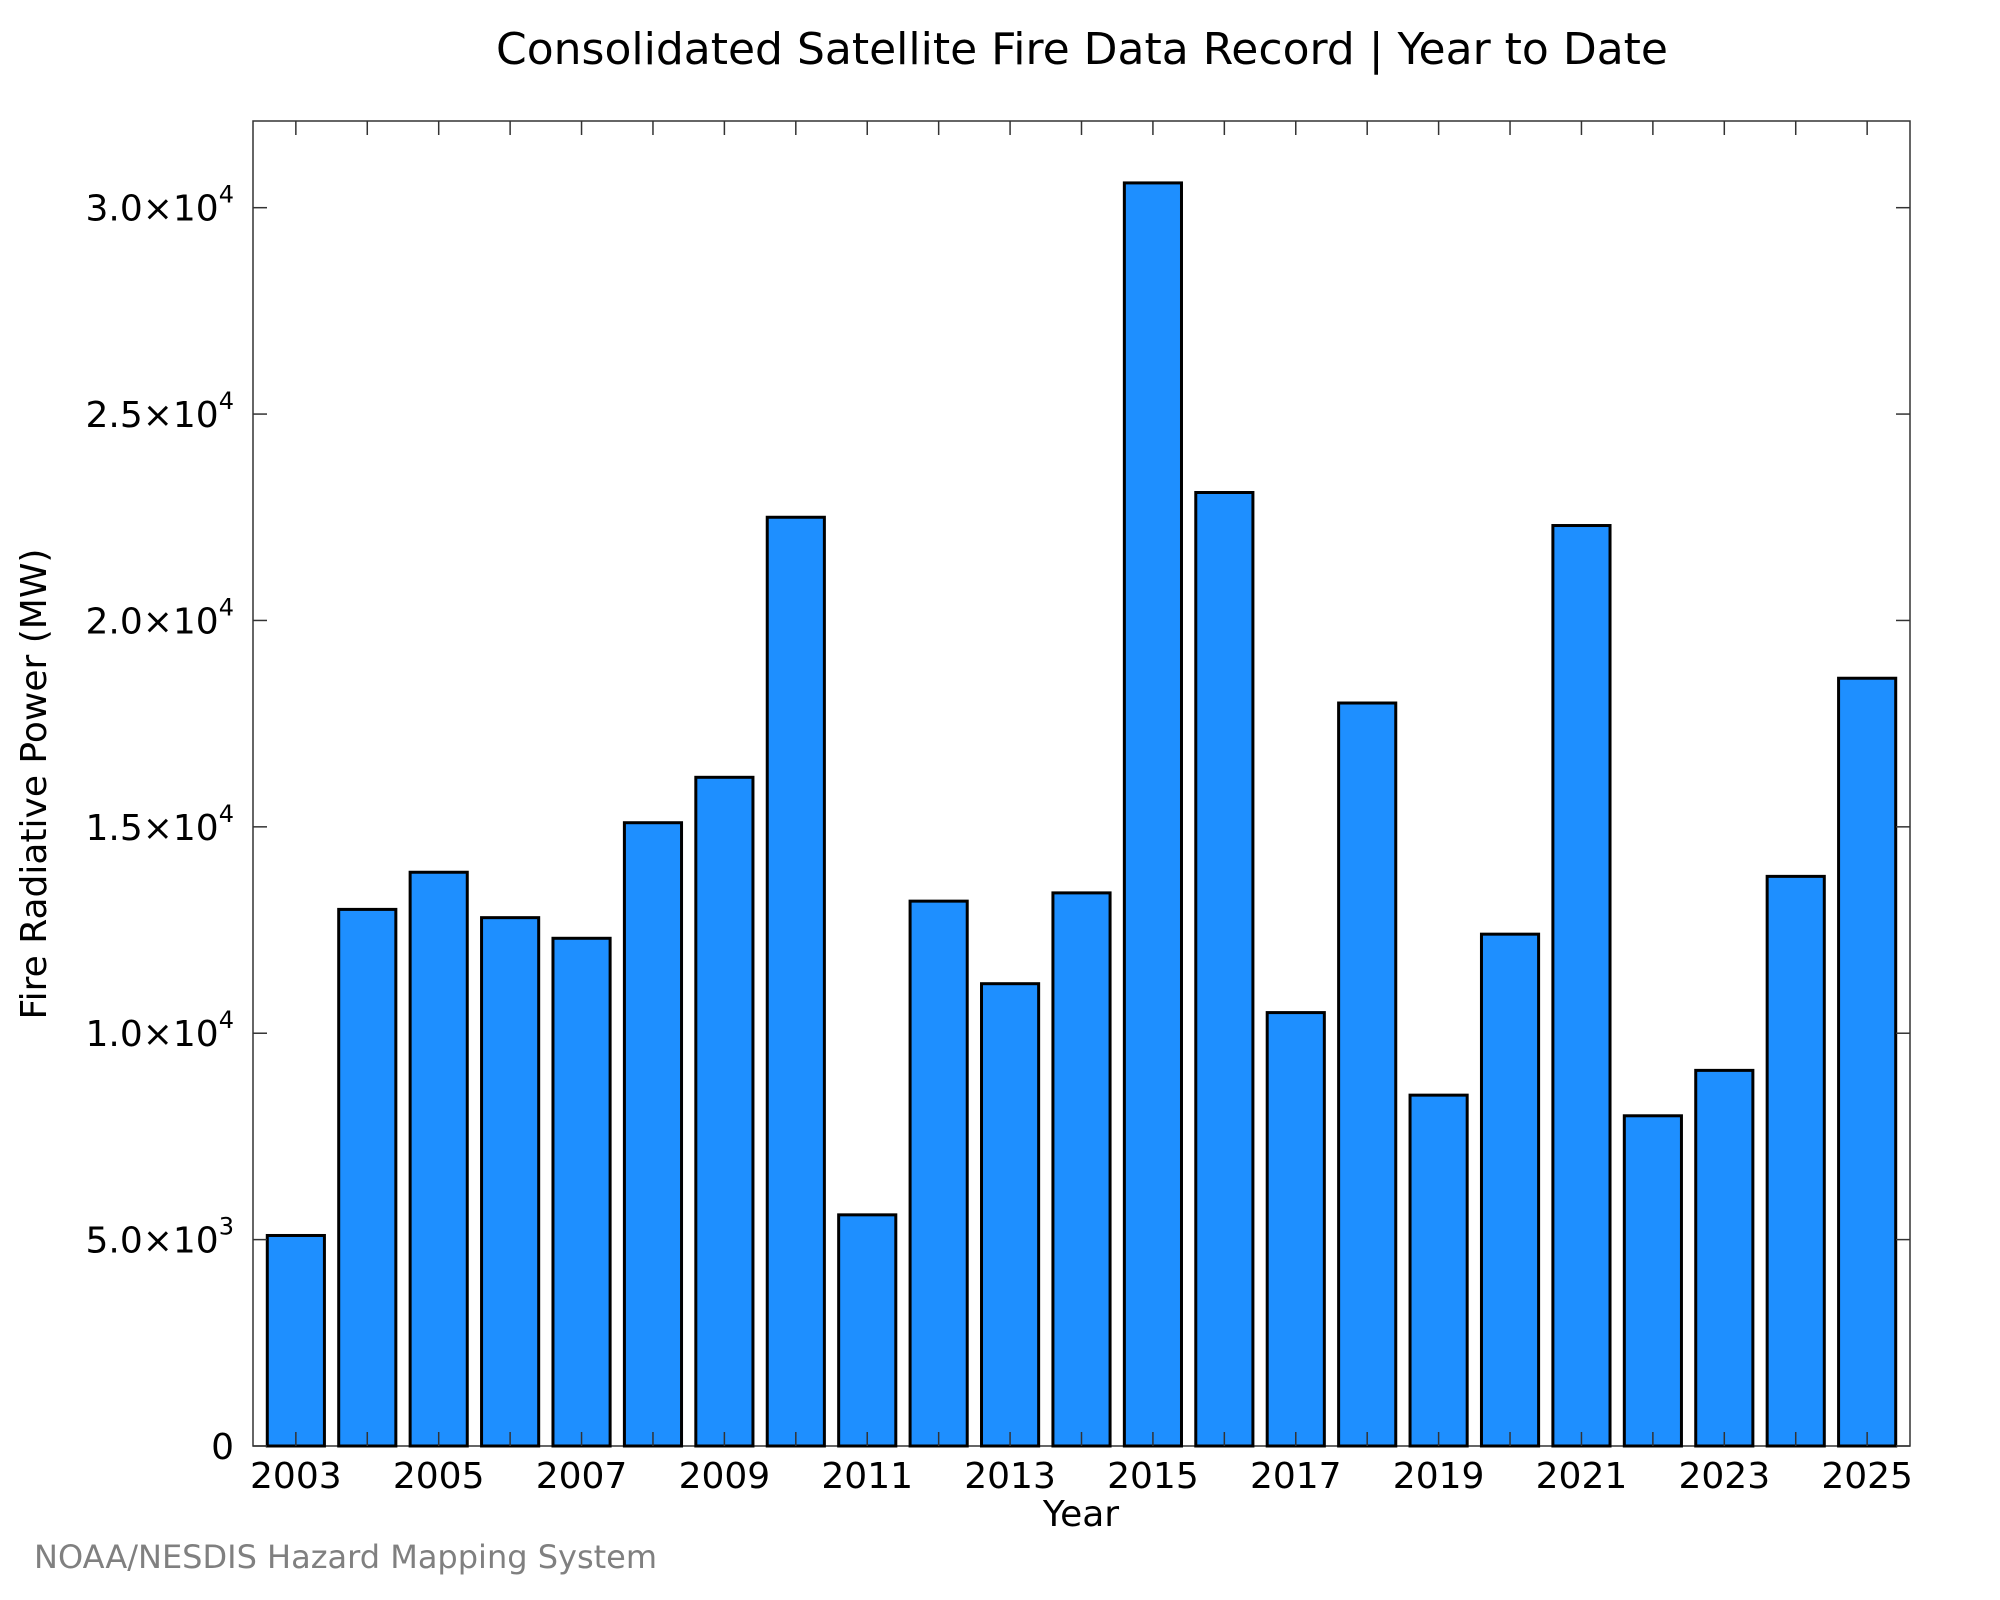 This screenshot has height=1600, width=2000. Describe the element at coordinates (1010, 1476) in the screenshot. I see `x-tick-label: 2013` at that location.